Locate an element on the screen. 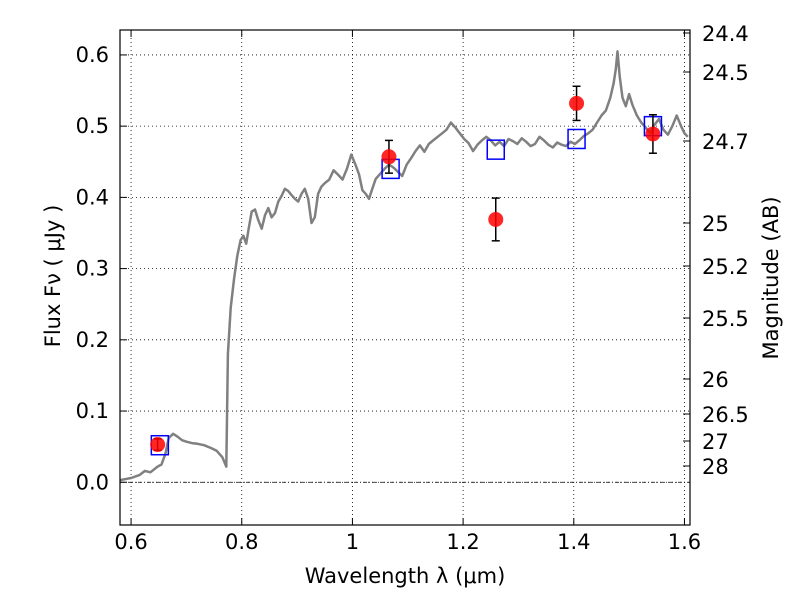 The width and height of the screenshot is (800, 600). magnitude-tick-label: 28 is located at coordinates (715, 467).